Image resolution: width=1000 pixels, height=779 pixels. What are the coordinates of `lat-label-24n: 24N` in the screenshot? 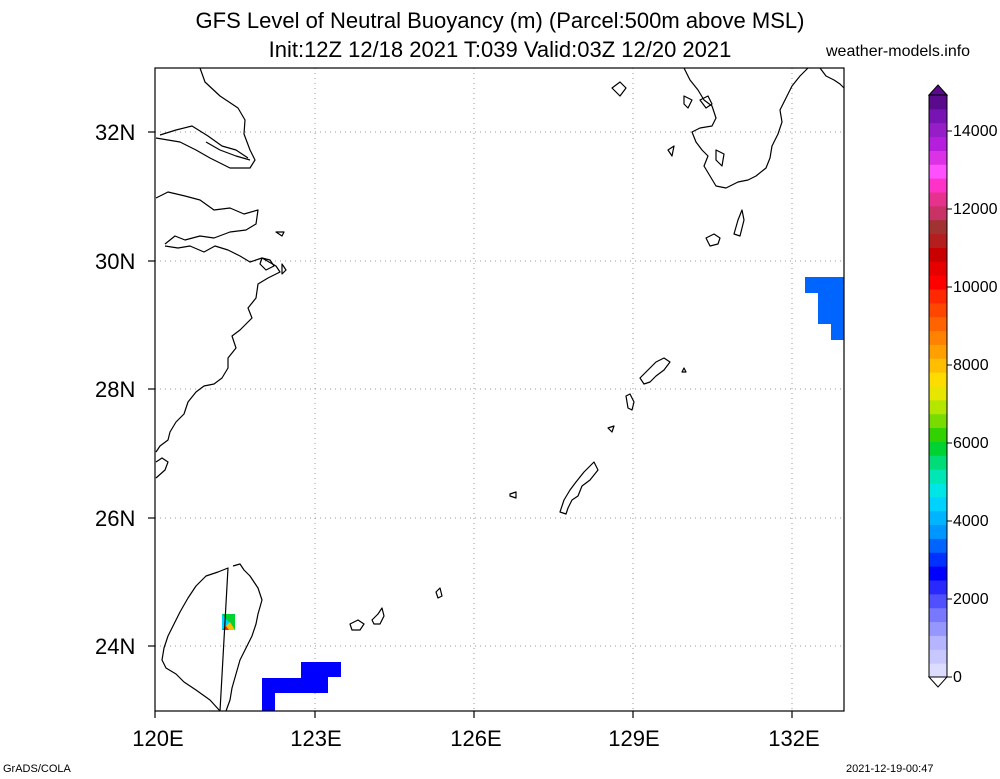 It's located at (115, 646).